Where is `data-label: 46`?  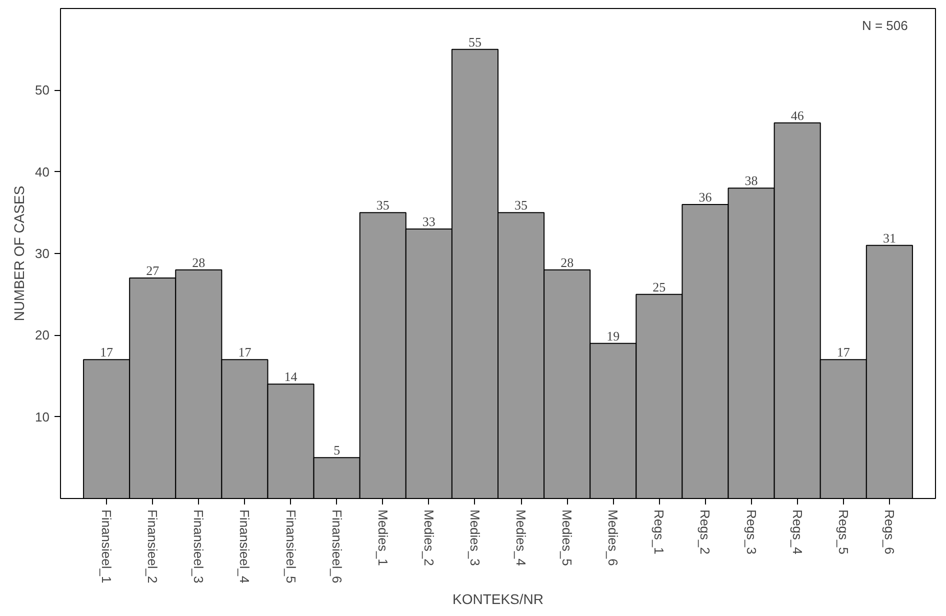 data-label: 46 is located at coordinates (797, 115).